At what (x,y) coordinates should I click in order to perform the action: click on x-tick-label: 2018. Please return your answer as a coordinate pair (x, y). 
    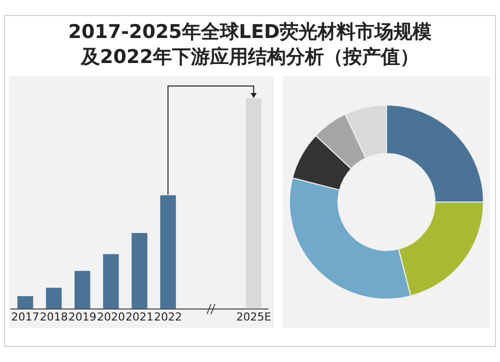
    Looking at the image, I should click on (54, 317).